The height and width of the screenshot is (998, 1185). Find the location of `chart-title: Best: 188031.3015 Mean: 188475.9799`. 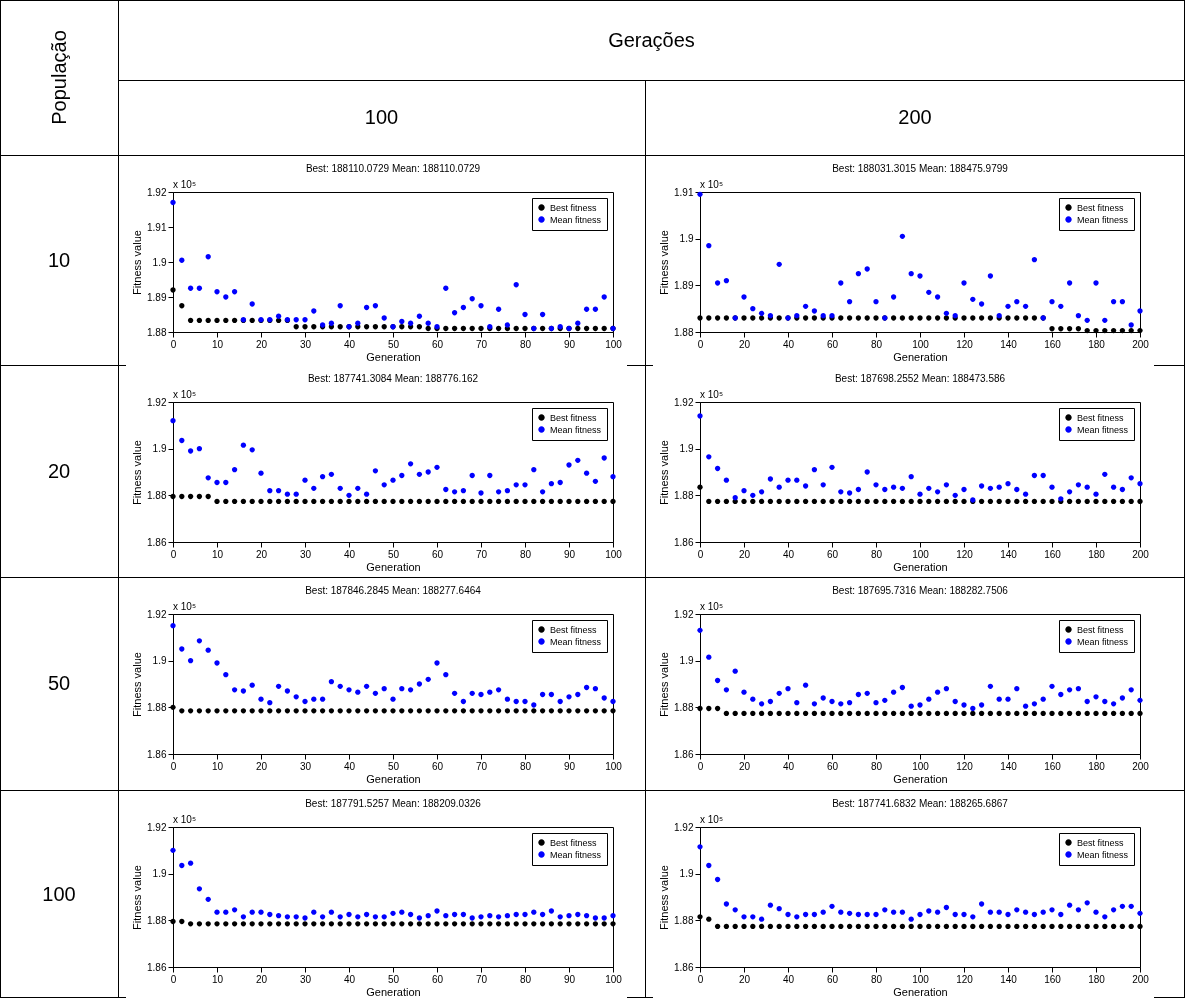

chart-title: Best: 188031.3015 Mean: 188475.9799 is located at coordinates (920, 168).